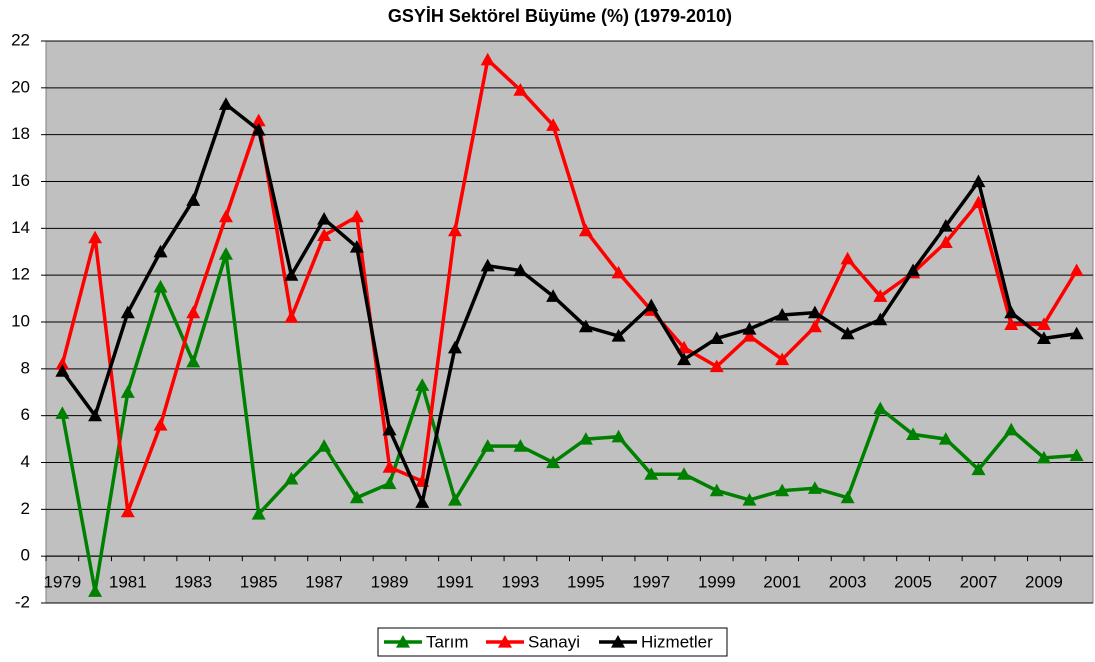 Image resolution: width=1095 pixels, height=662 pixels. Describe the element at coordinates (1044, 582) in the screenshot. I see `x-tick-label: 2009` at that location.